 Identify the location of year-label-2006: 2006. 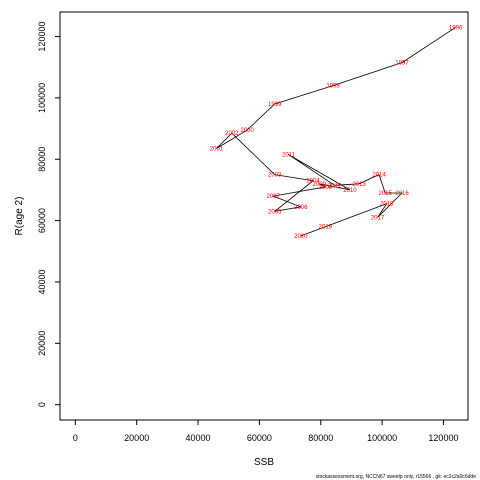
(301, 208).